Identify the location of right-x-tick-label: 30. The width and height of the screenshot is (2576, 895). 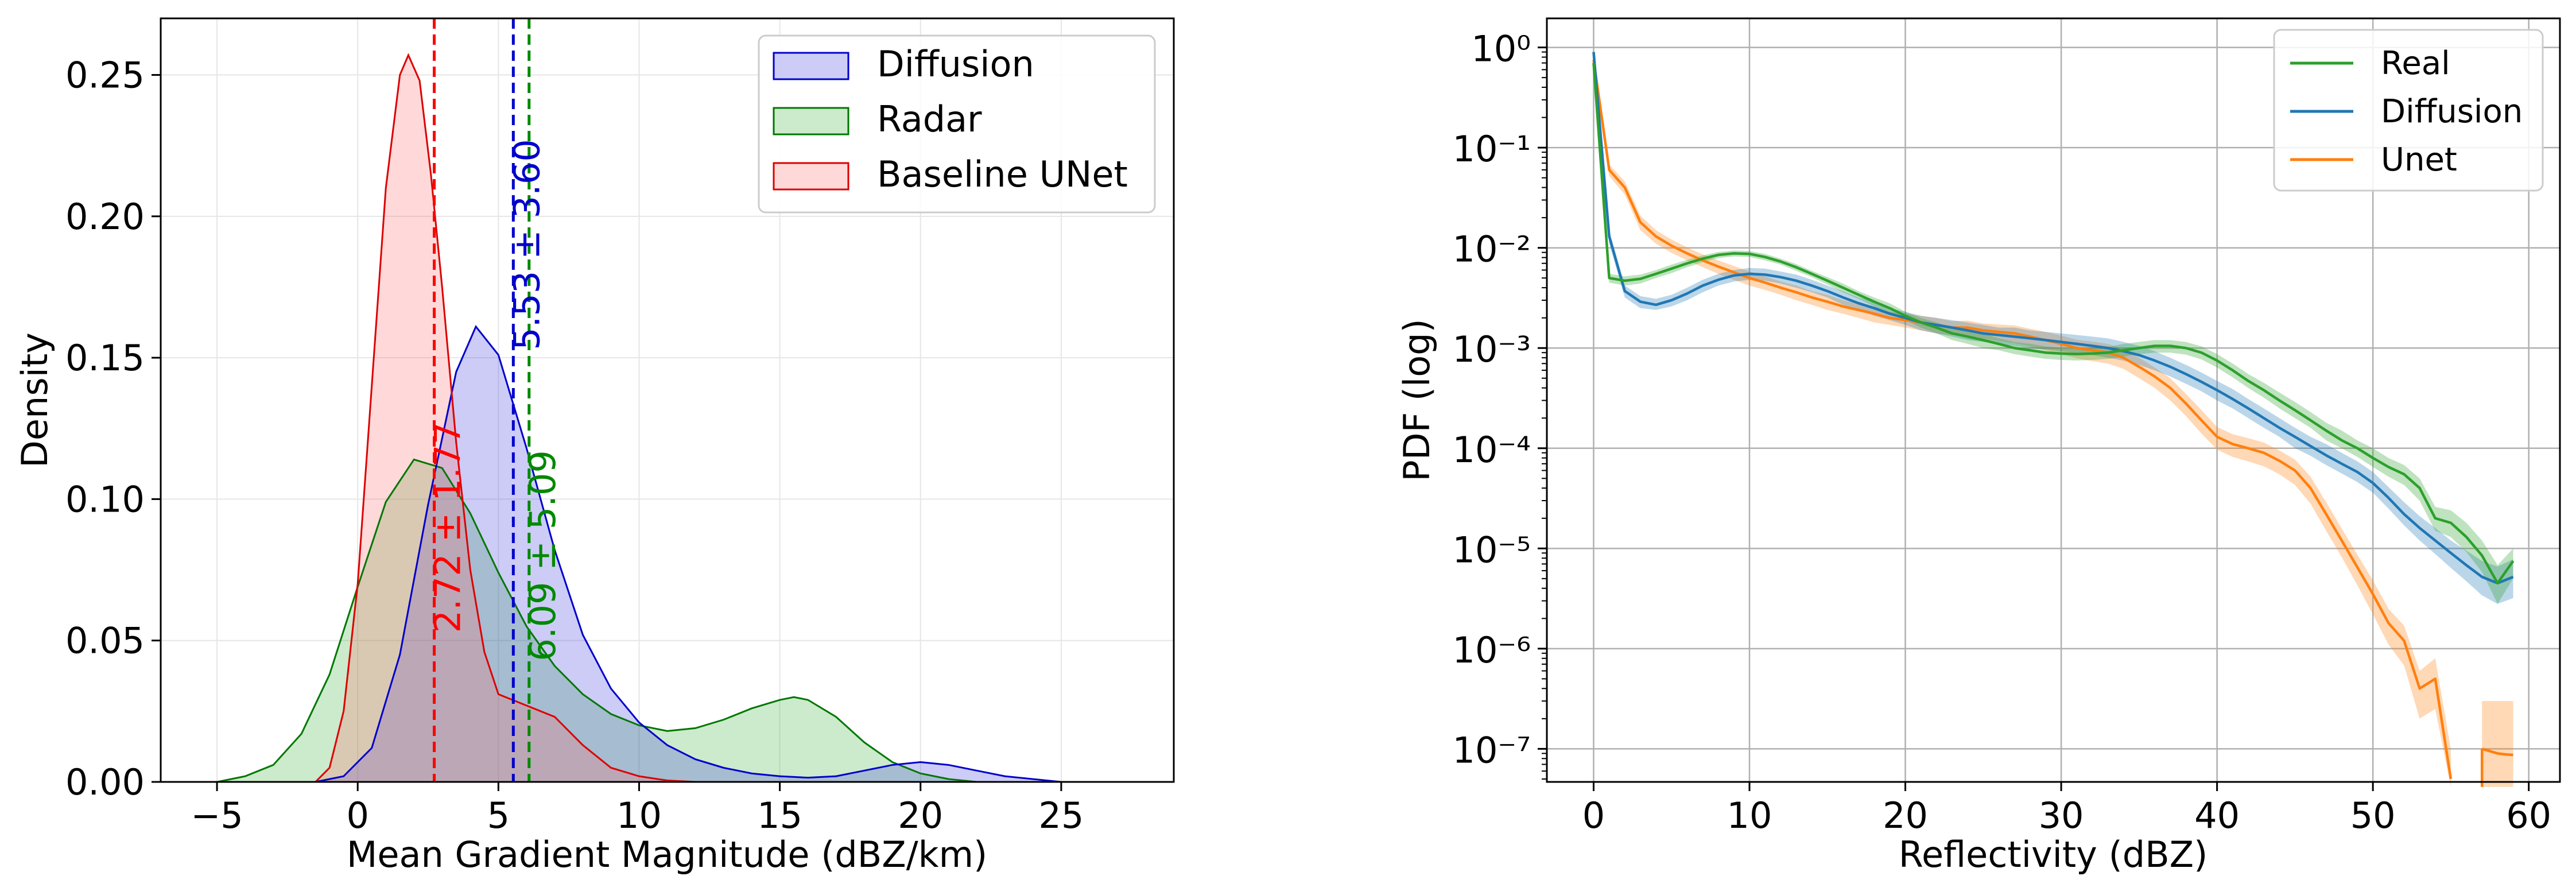
(2061, 815).